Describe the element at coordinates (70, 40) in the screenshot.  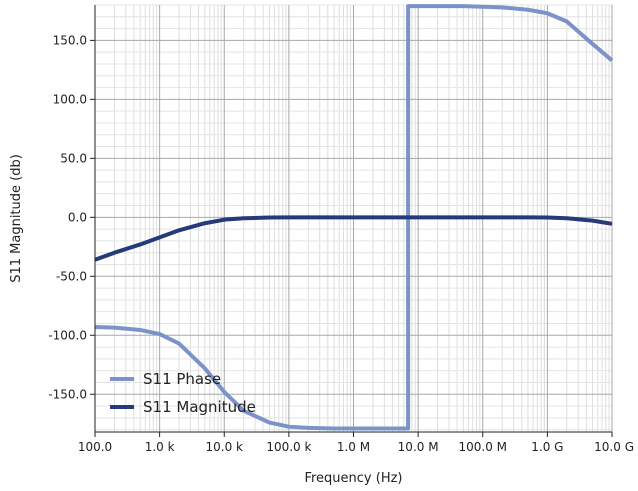
I see `y-tick-label: 150.0` at that location.